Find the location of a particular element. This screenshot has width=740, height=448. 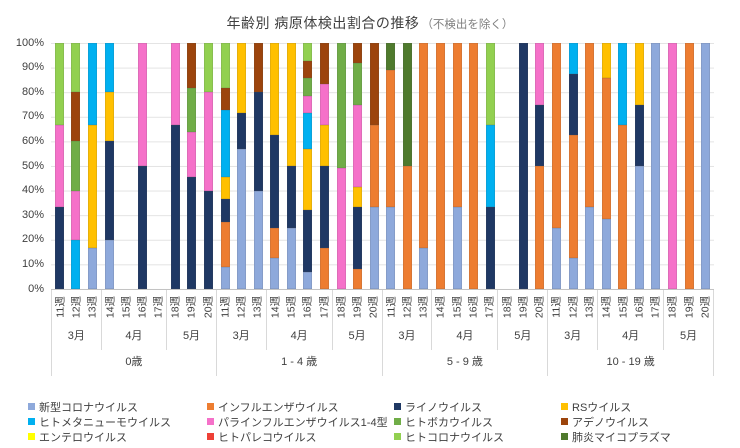

week-tick-cell: 18週 is located at coordinates (672, 307).